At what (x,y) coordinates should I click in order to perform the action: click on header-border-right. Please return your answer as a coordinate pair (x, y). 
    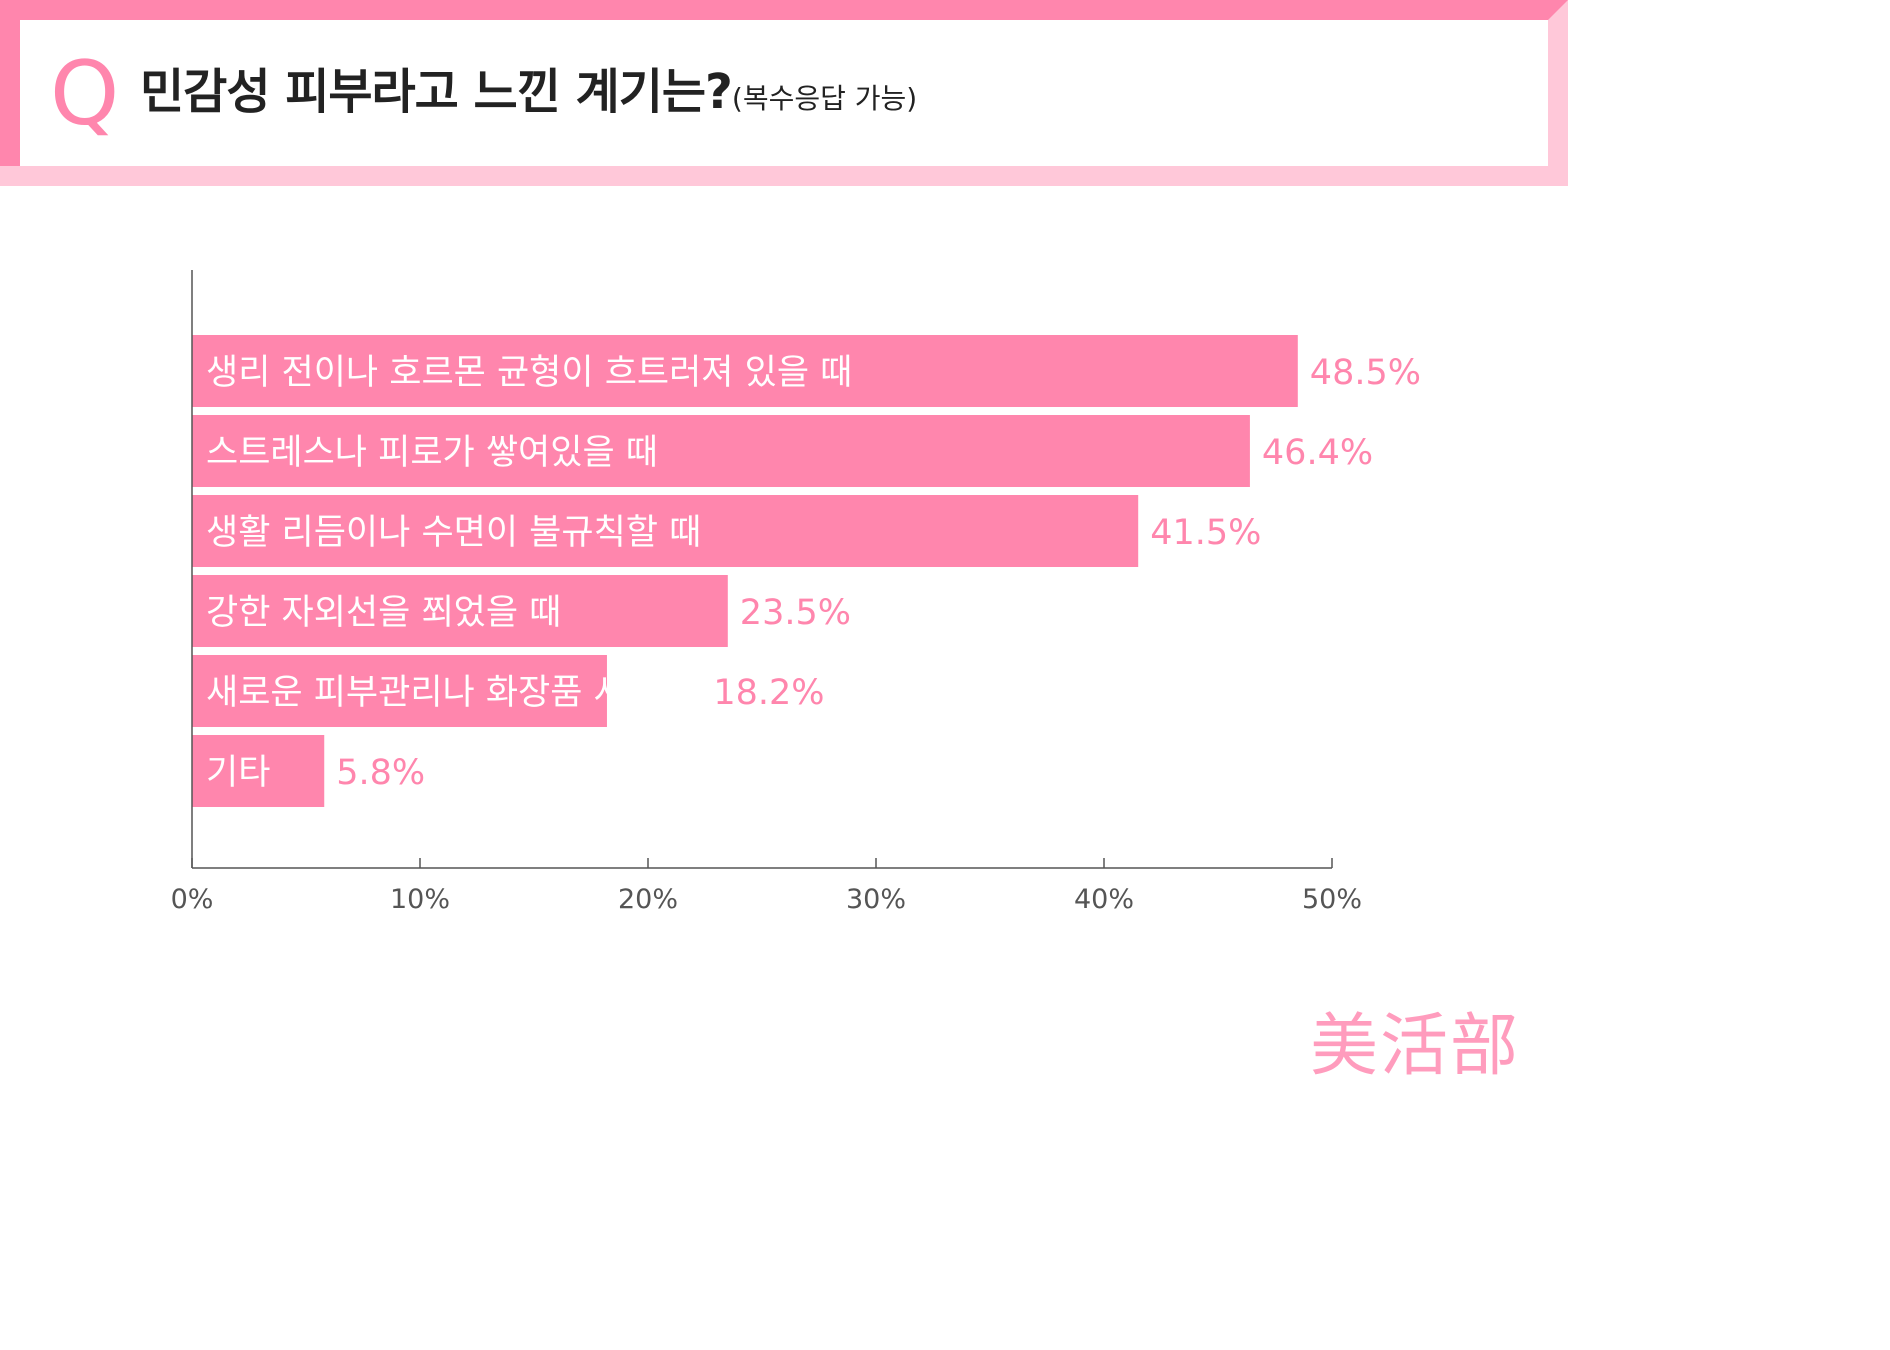
    Looking at the image, I should click on (1558, 93).